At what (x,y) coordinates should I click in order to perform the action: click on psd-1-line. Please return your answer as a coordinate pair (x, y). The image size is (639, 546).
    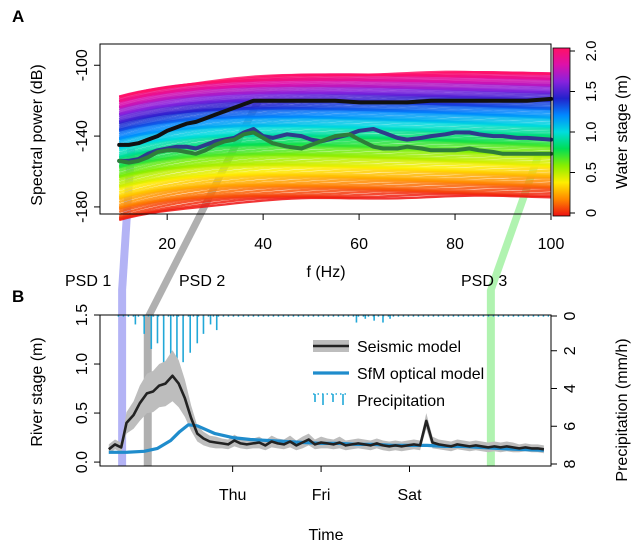
    Looking at the image, I should click on (335, 145).